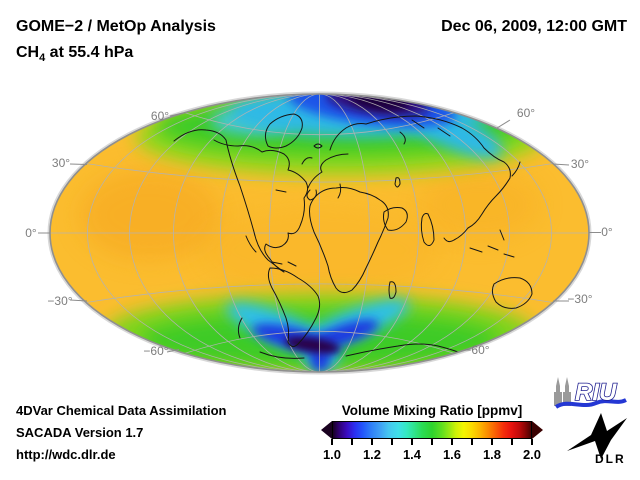  I want to click on formula-prefix: CH, so click(28, 52).